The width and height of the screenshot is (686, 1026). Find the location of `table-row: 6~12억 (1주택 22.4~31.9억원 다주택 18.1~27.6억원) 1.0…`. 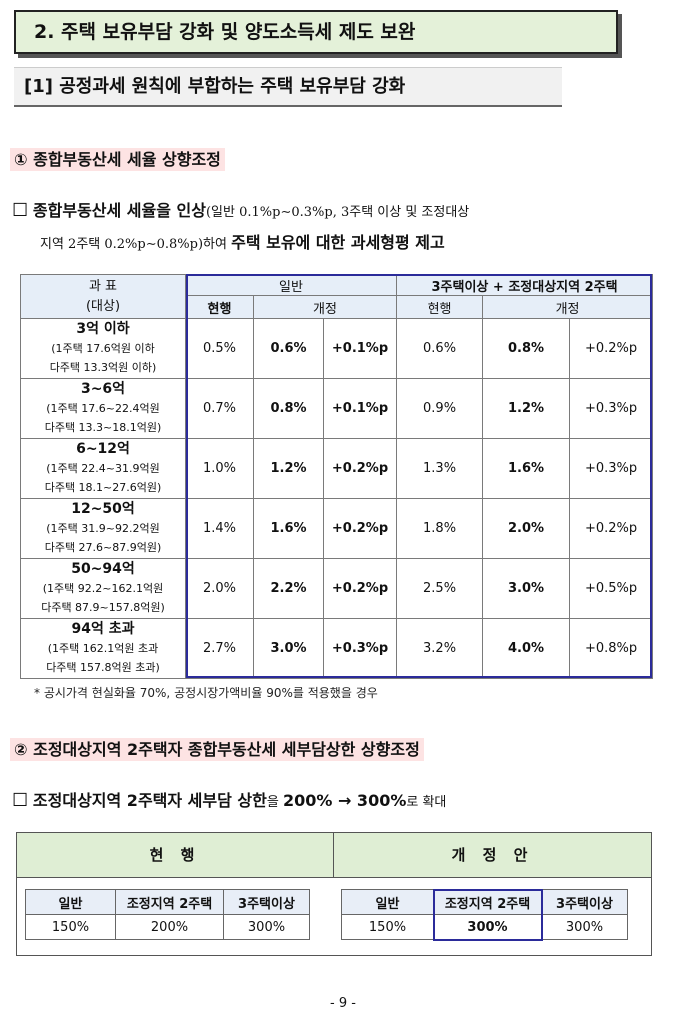

table-row: 6~12억 (1주택 22.4~31.9억원 다주택 18.1~27.6억원) 1.0… is located at coordinates (337, 468).